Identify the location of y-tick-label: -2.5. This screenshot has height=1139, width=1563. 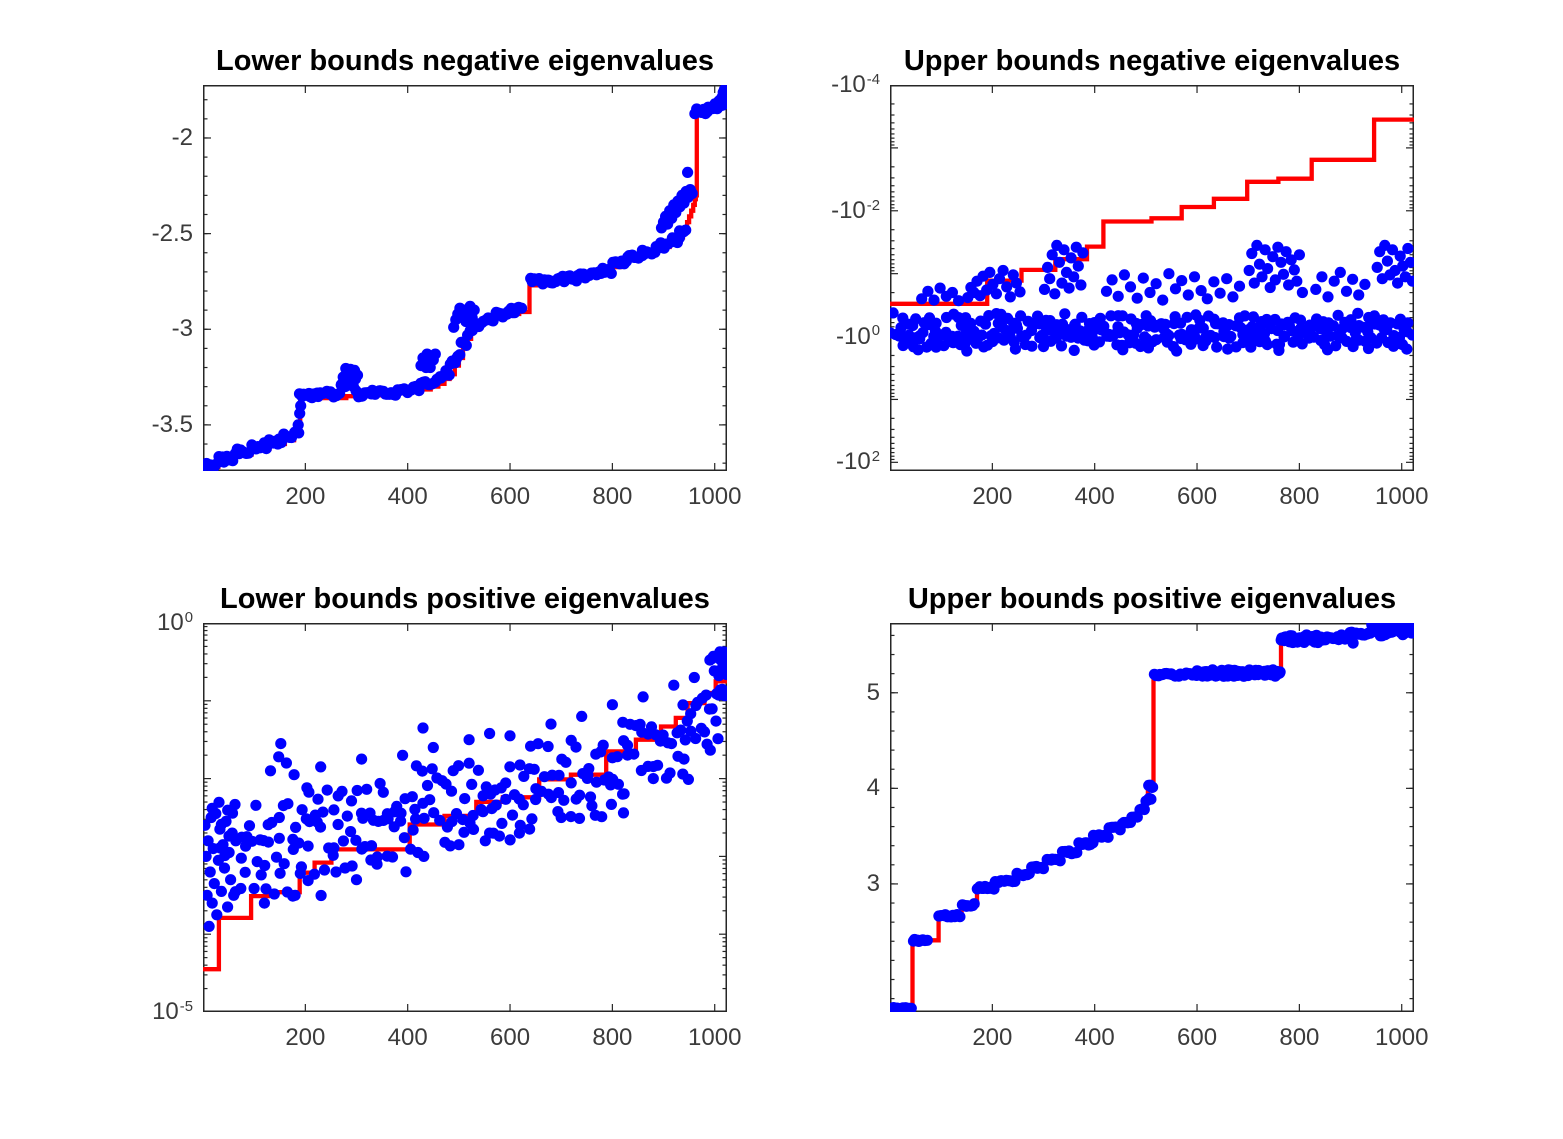
(172, 233).